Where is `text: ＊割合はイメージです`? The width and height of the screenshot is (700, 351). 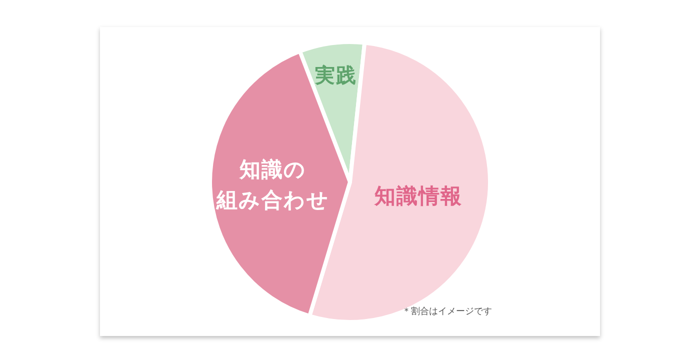
text: ＊割合はイメージです is located at coordinates (447, 311).